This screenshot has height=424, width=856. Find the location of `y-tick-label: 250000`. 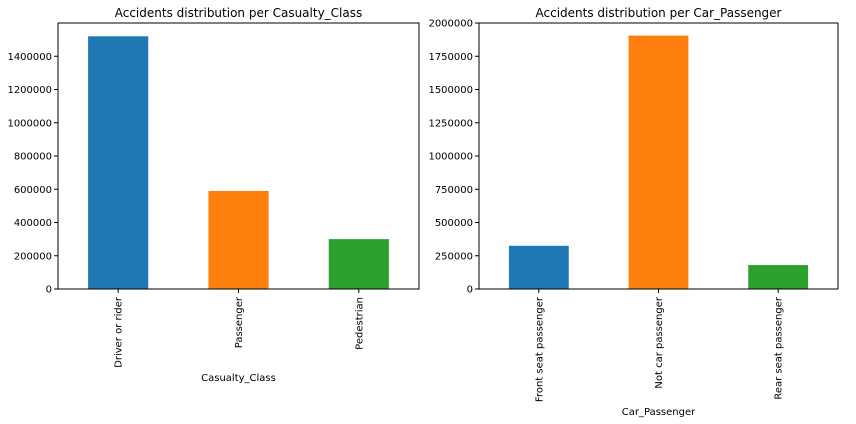

y-tick-label: 250000 is located at coordinates (454, 256).